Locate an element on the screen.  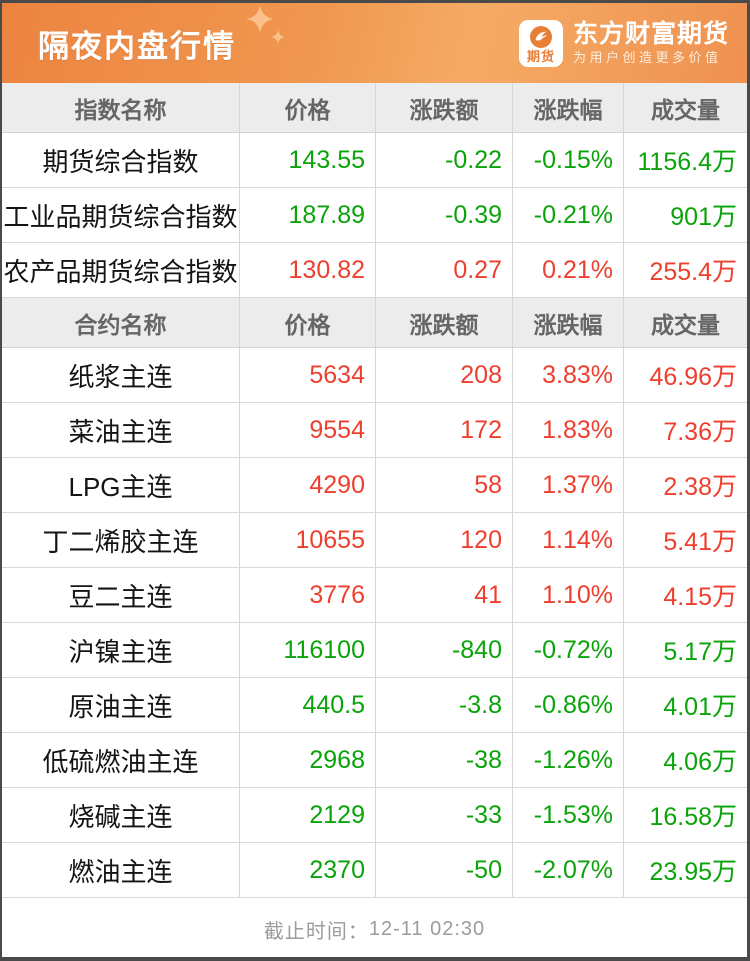
brand-logo: 期货 东方财富期货 为用户创造更多价值 is located at coordinates (623, 43).